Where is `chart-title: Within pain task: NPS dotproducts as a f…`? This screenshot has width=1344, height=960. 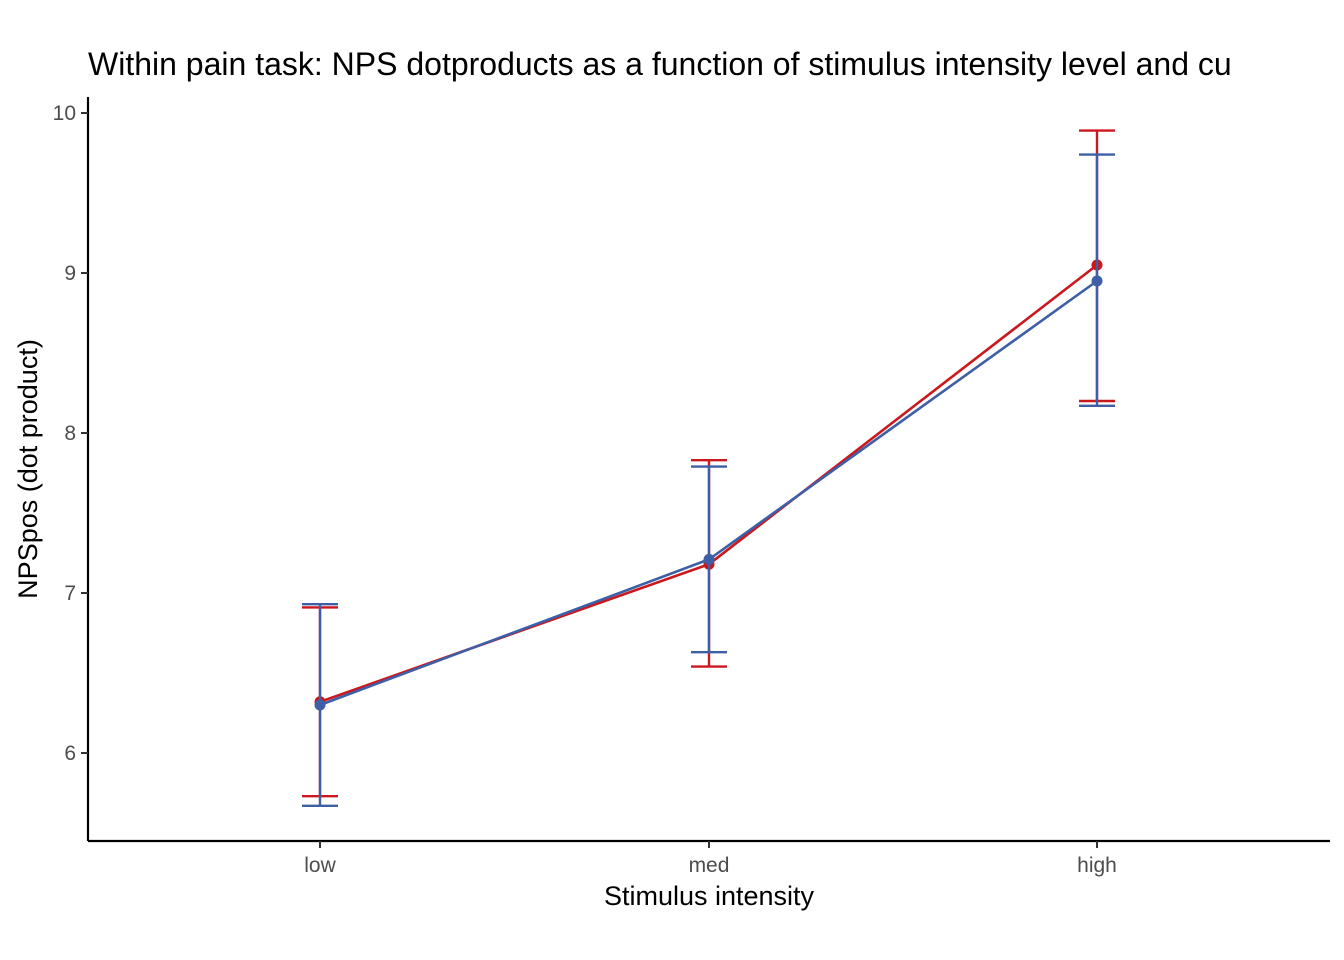
chart-title: Within pain task: NPS dotproducts as a f… is located at coordinates (660, 64).